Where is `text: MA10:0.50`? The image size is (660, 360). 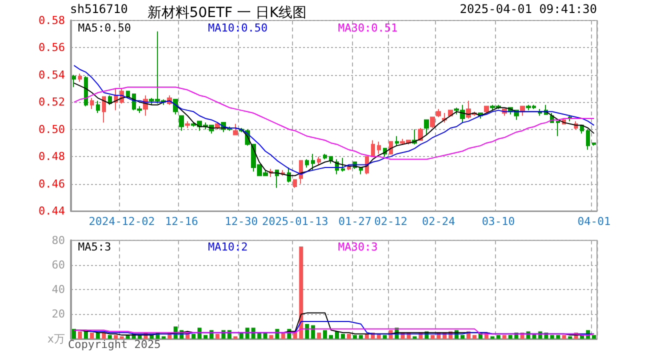
text: MA10:0.50 is located at coordinates (238, 28).